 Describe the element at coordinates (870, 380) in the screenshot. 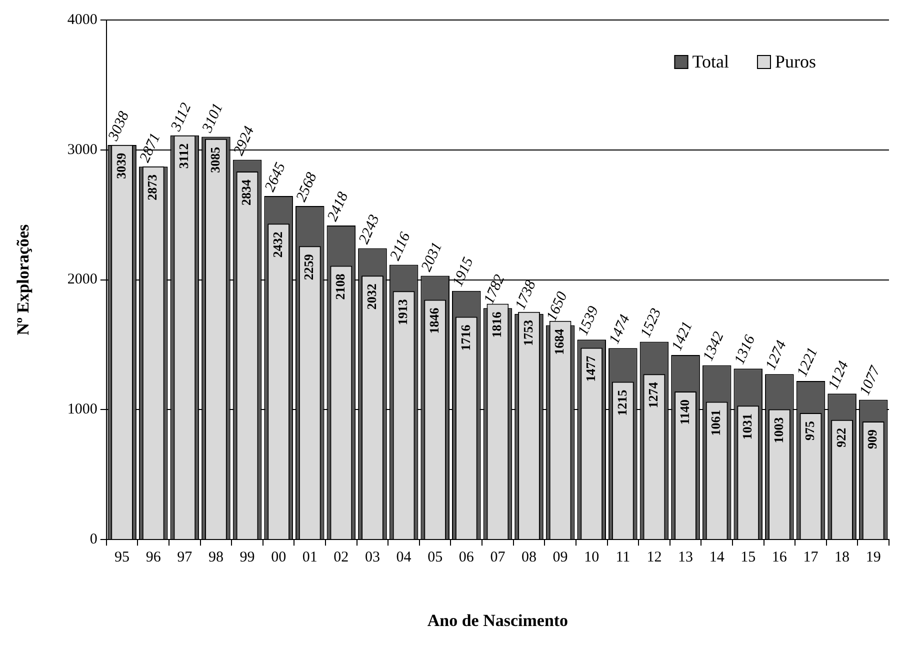

I see `data-label: 1077` at that location.